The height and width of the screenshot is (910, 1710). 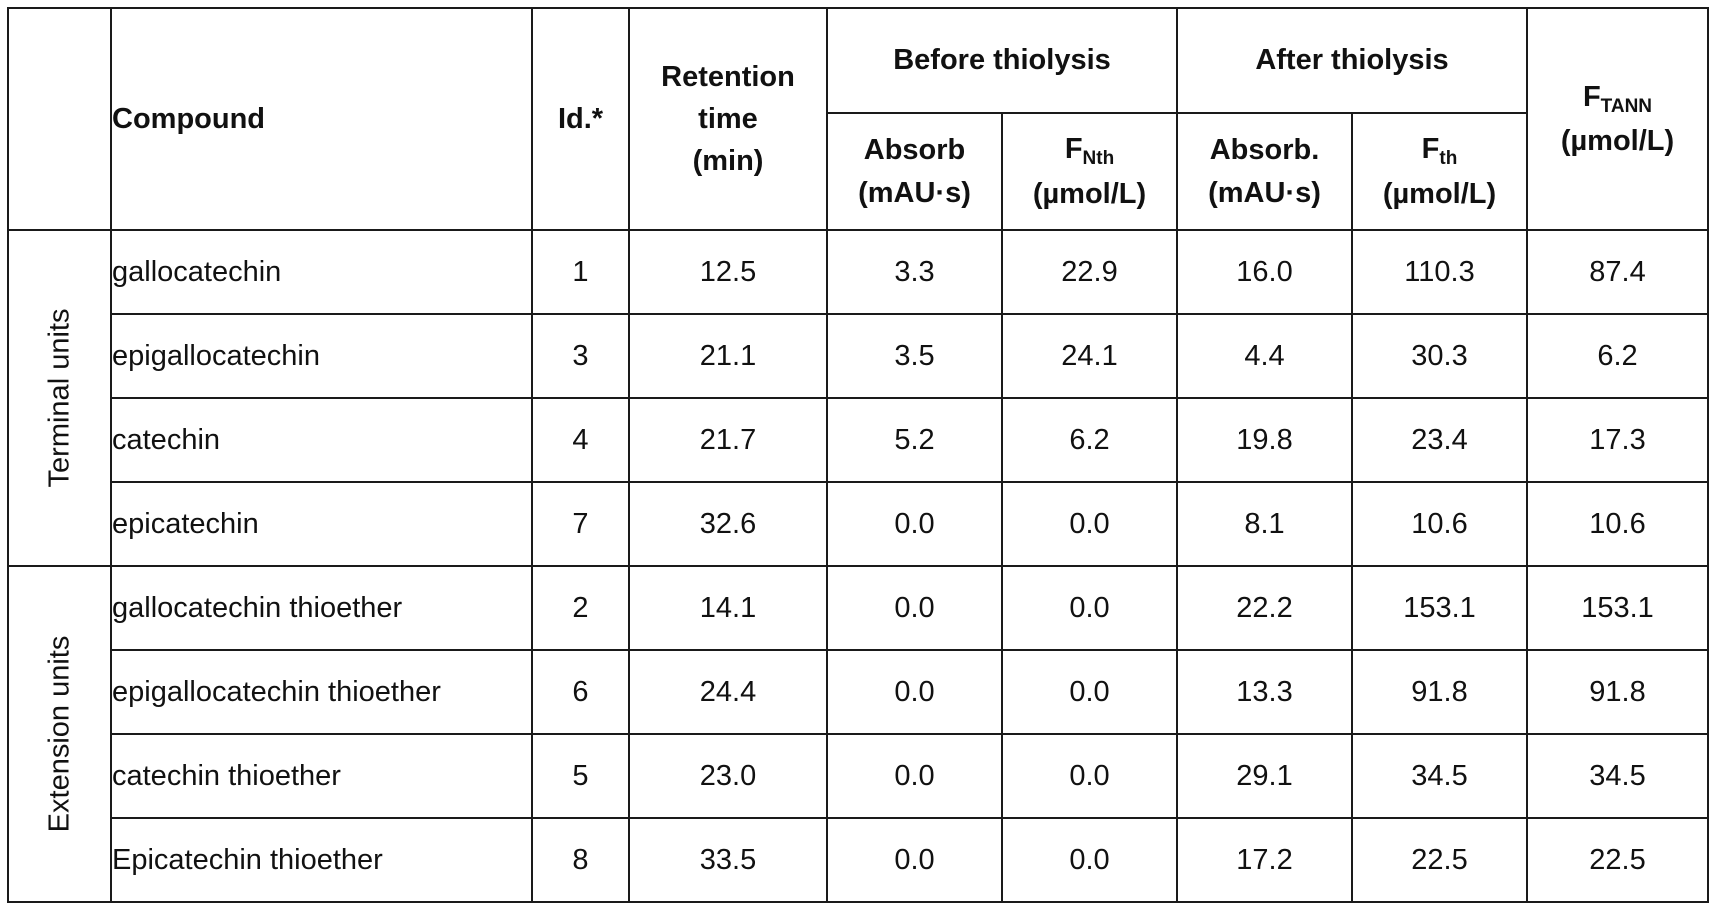 What do you see at coordinates (1617, 98) in the screenshot?
I see `ftann-header-symbol: FTANN` at bounding box center [1617, 98].